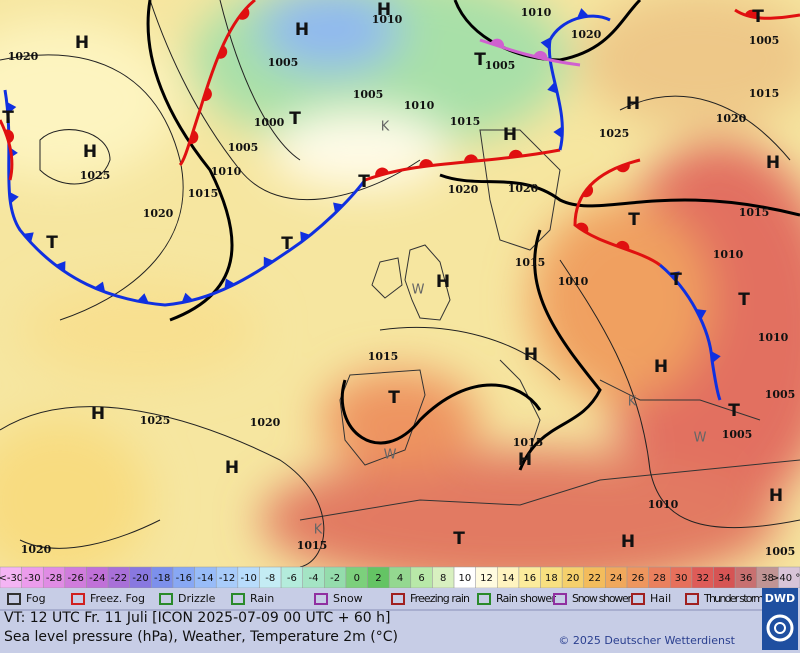  What do you see at coordinates (573, 578) in the screenshot?
I see `scale-label: 20` at bounding box center [573, 578].